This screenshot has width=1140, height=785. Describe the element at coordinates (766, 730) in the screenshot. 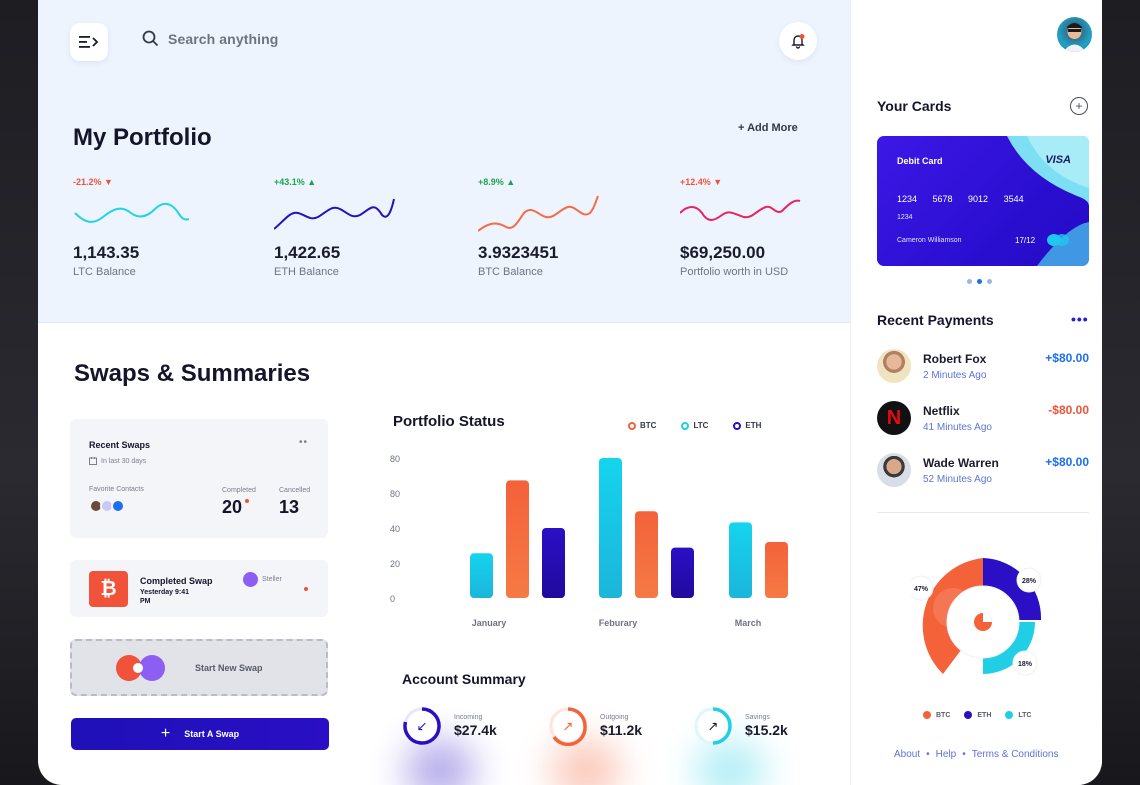

I see `summary-value: $15.2k` at that location.